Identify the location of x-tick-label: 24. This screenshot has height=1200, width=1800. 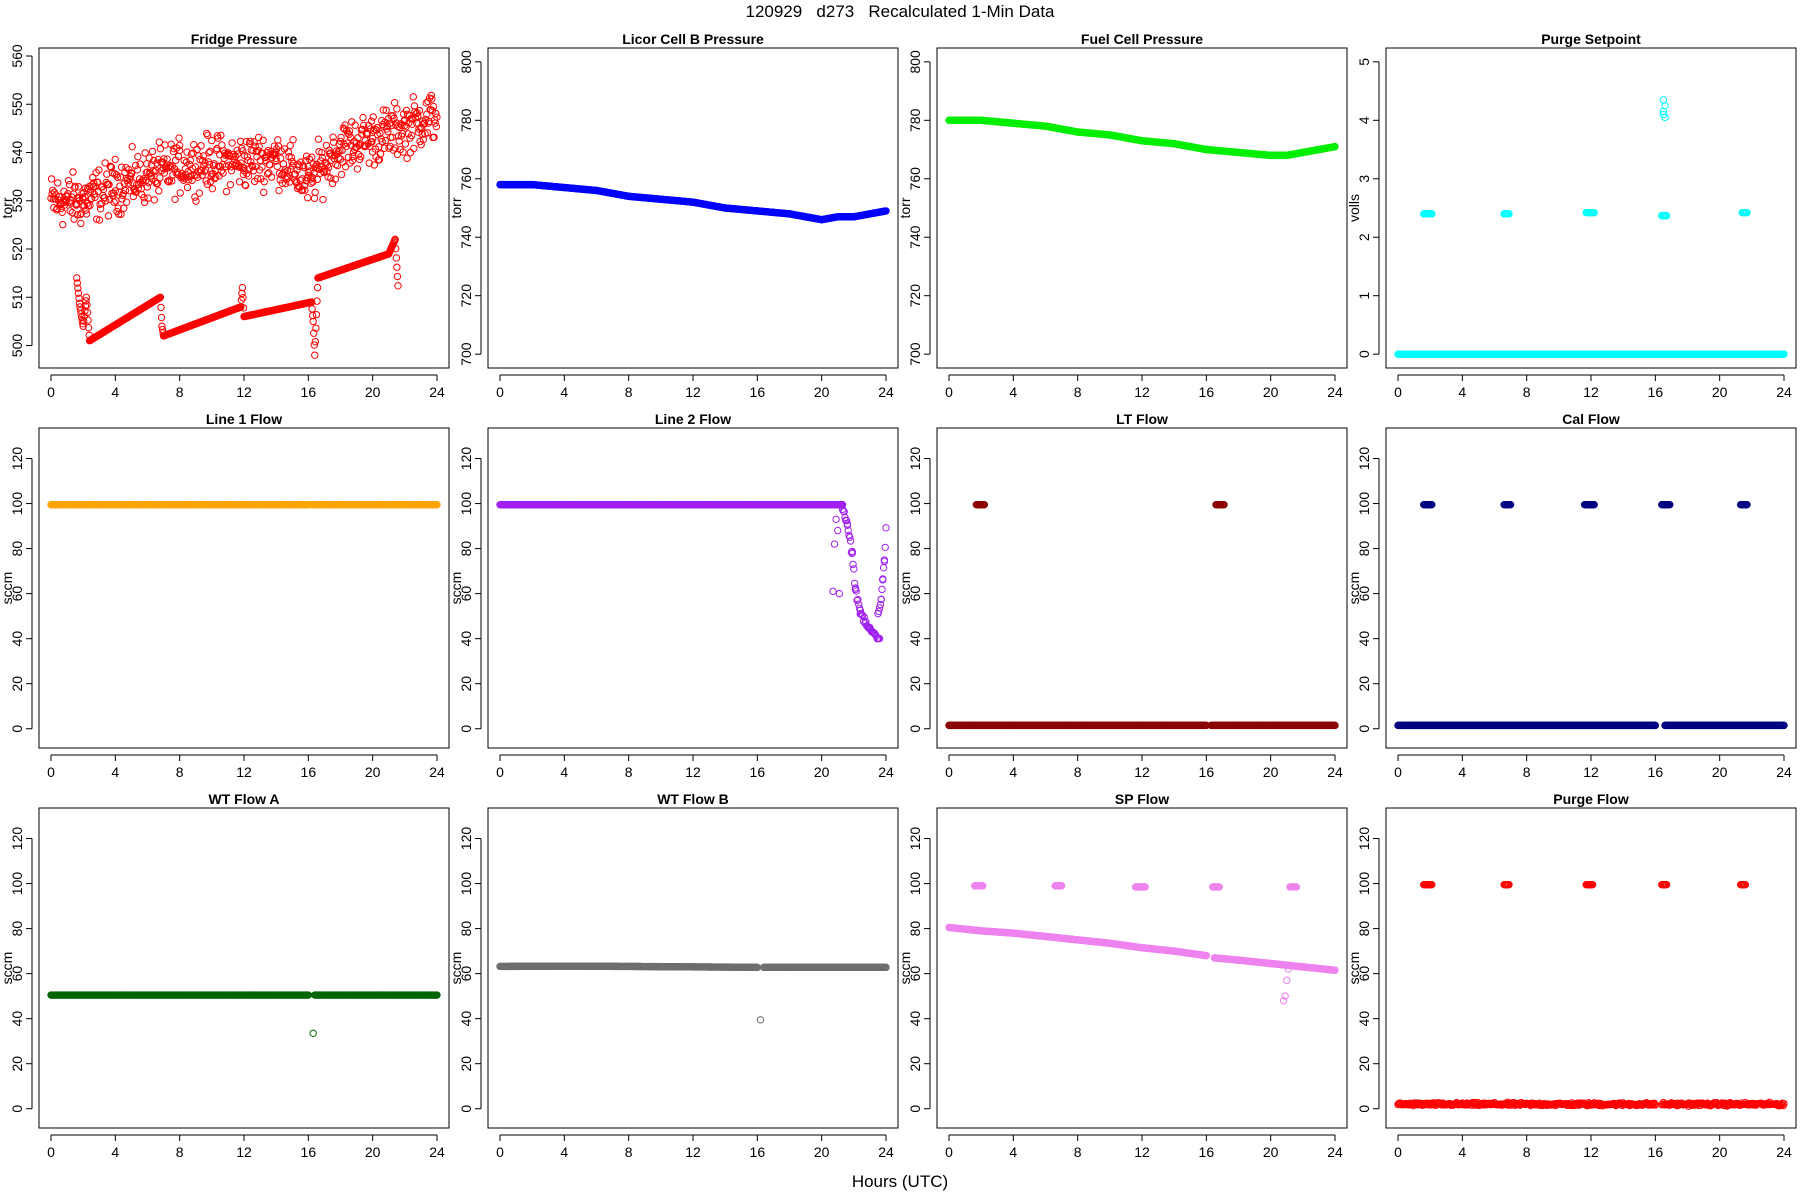
(437, 772).